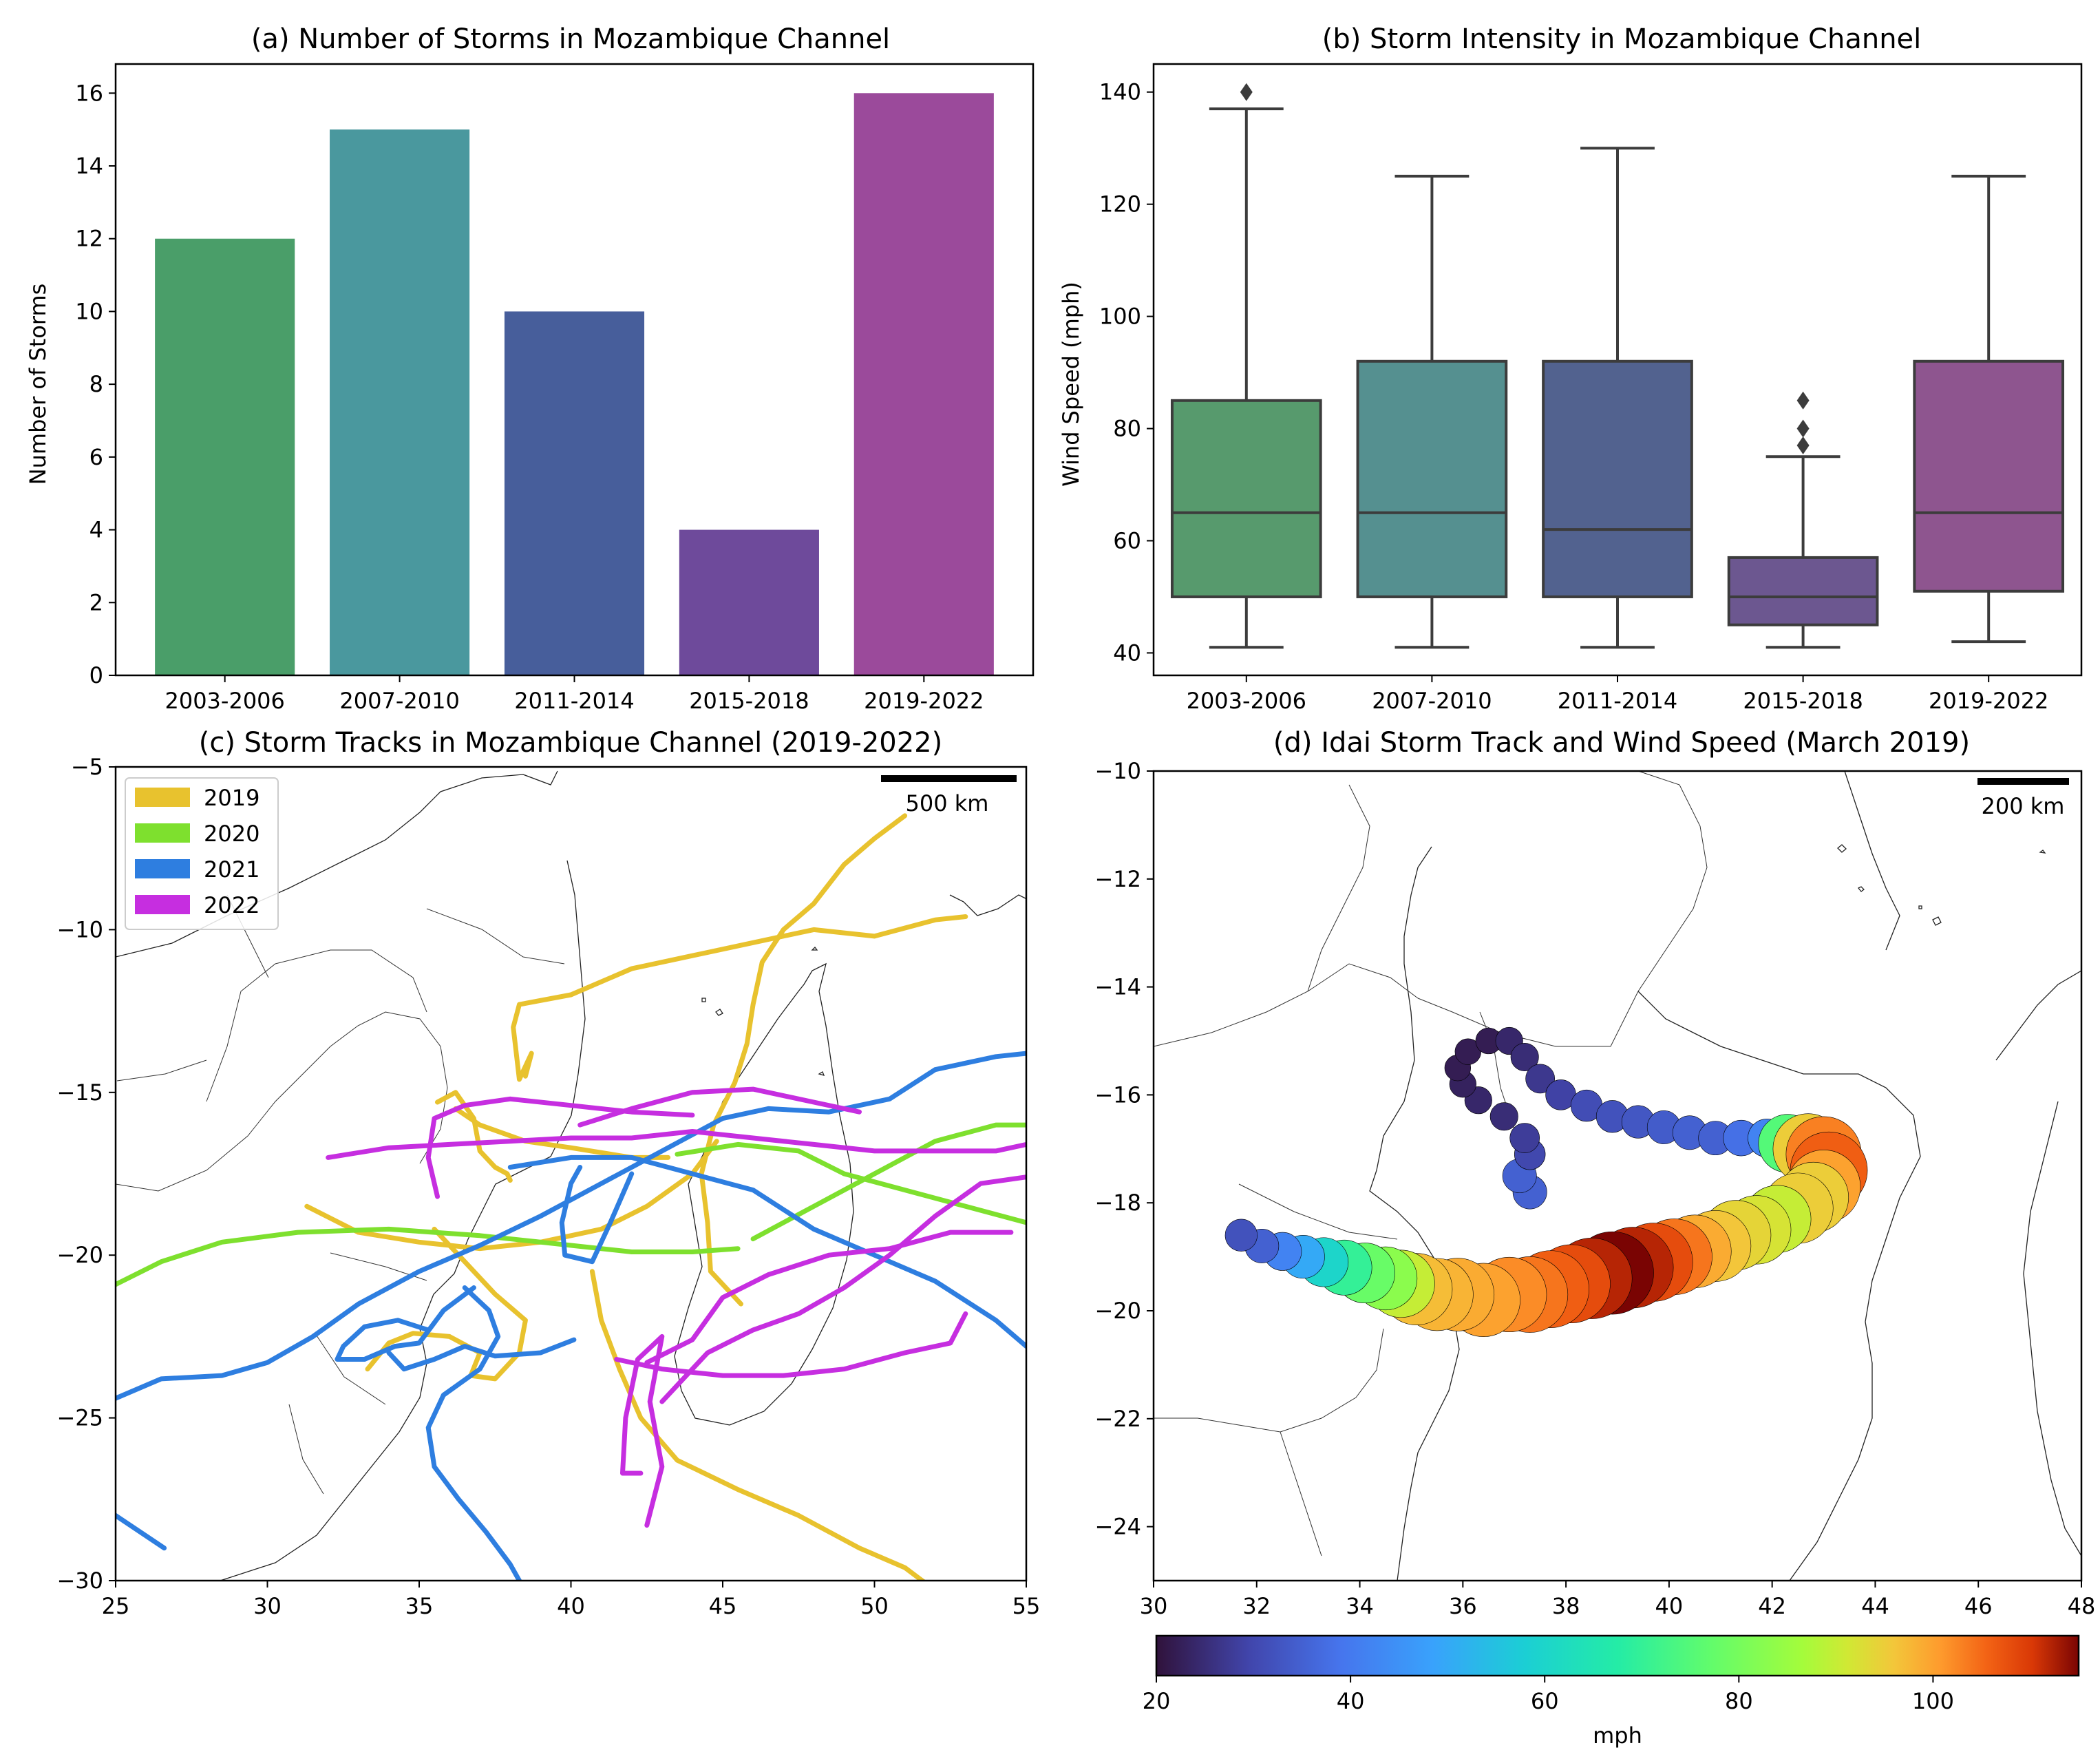 The image size is (2100, 1761). What do you see at coordinates (1071, 385) in the screenshot?
I see `panel-b-ylabel: Wind Speed (mph)` at bounding box center [1071, 385].